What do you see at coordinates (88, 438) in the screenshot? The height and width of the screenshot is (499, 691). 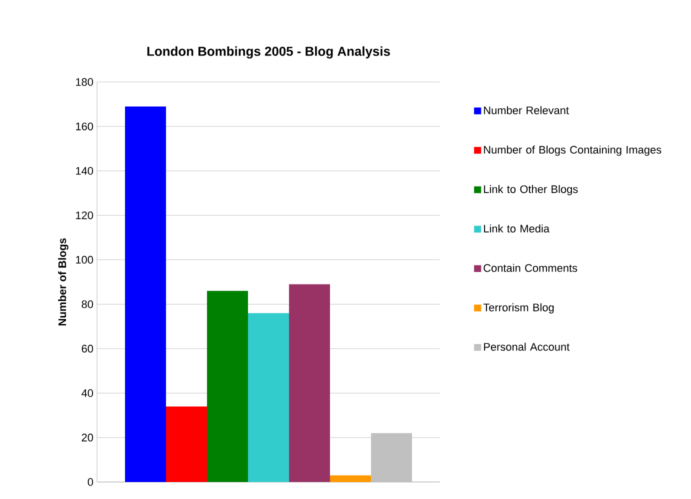 I see `y-tick-label: 20` at bounding box center [88, 438].